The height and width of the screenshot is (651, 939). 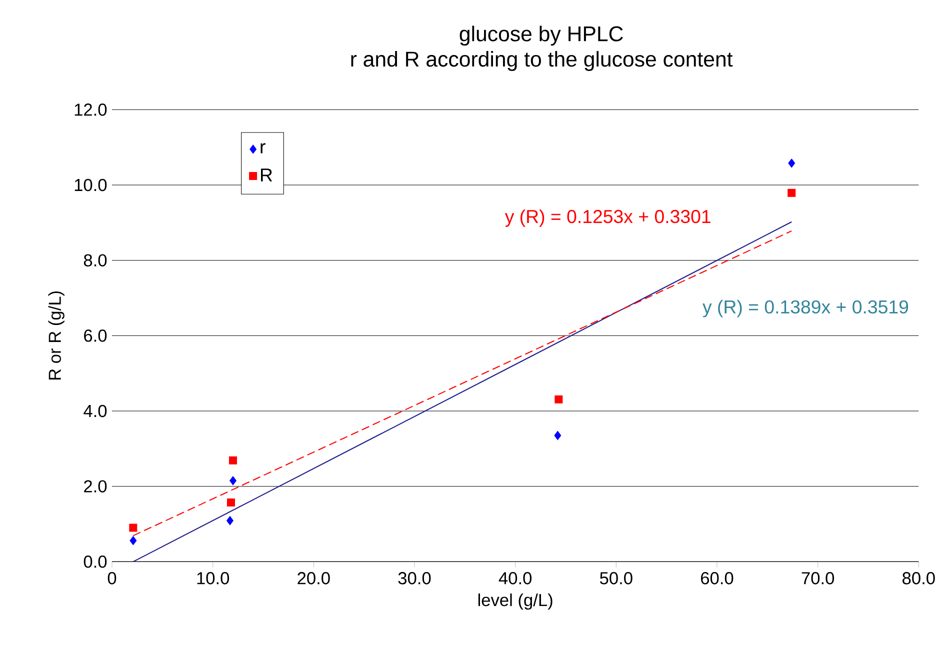 I want to click on x-tick-label: 80.0, so click(x=918, y=578).